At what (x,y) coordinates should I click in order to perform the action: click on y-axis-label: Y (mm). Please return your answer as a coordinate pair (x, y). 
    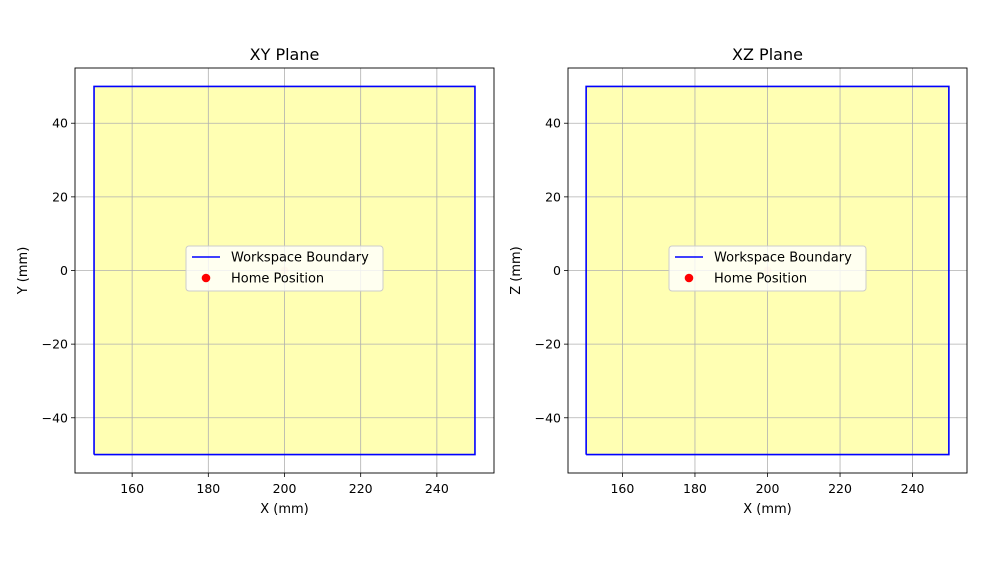
    Looking at the image, I should click on (23, 271).